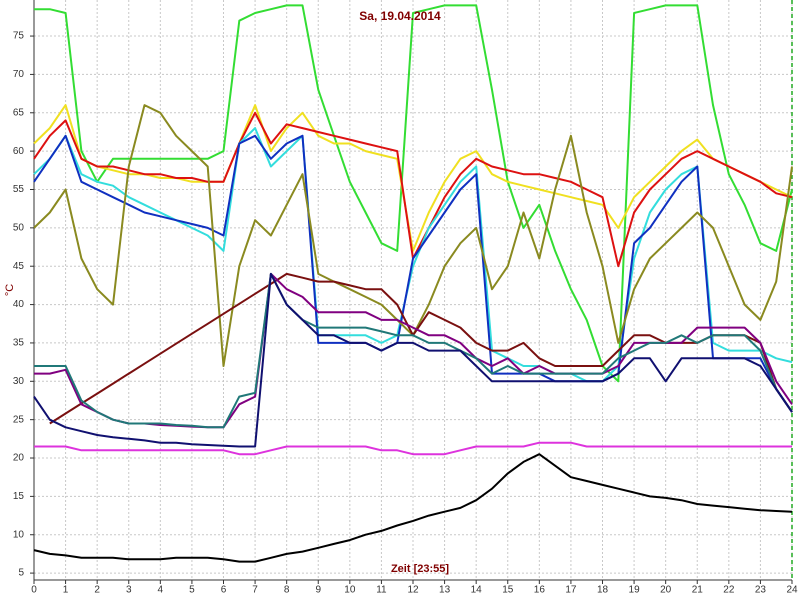 The image size is (800, 600). I want to click on y-tick-label: 30, so click(19, 381).